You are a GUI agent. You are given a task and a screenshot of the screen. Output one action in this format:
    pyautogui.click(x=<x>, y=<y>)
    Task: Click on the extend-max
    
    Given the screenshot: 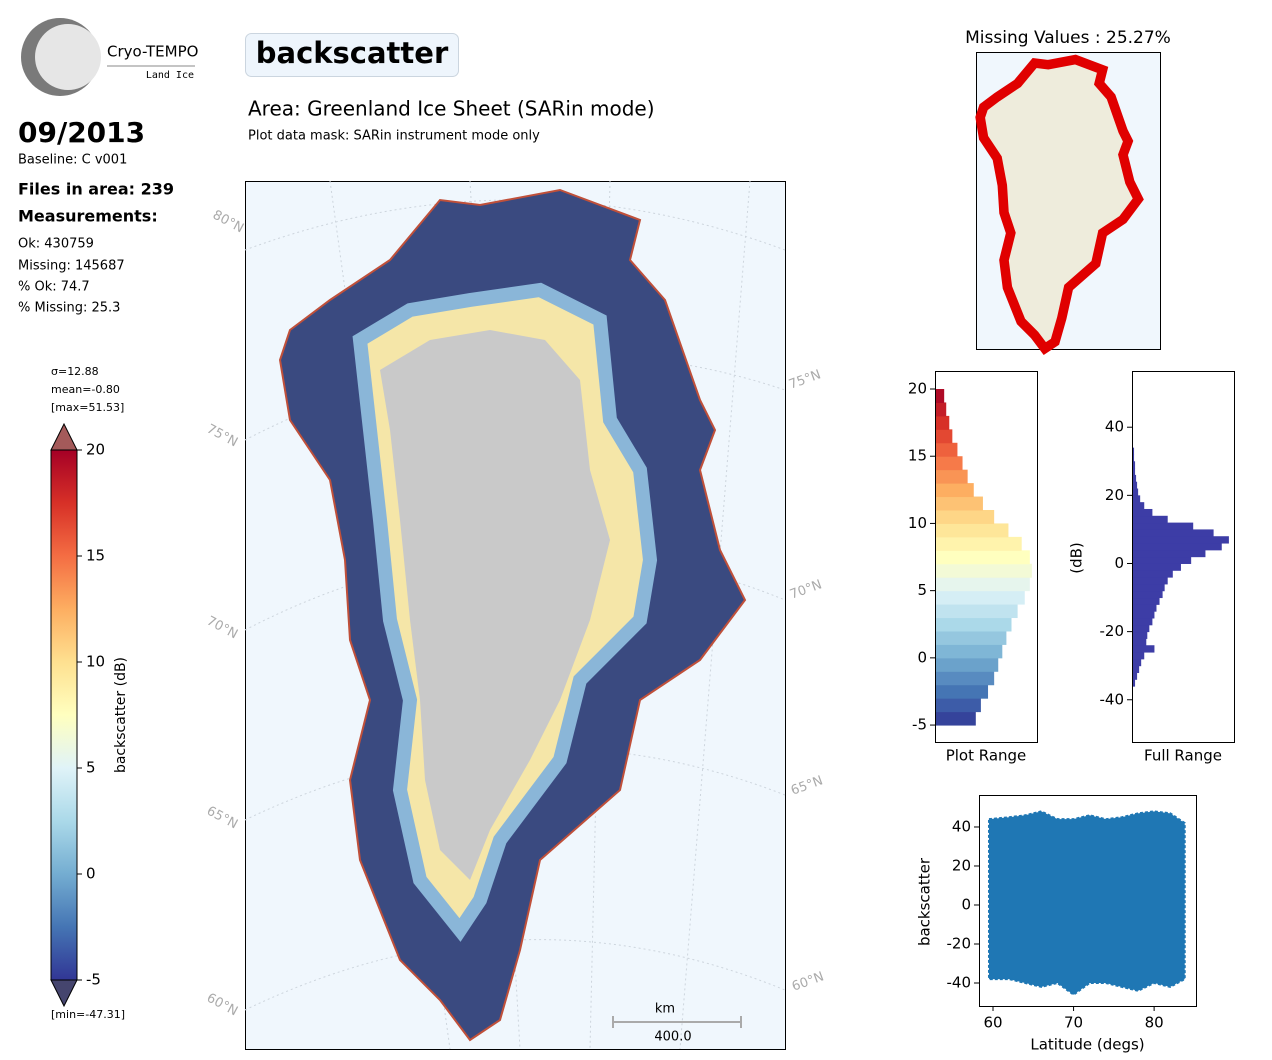 What is the action you would take?
    pyautogui.click(x=64, y=436)
    